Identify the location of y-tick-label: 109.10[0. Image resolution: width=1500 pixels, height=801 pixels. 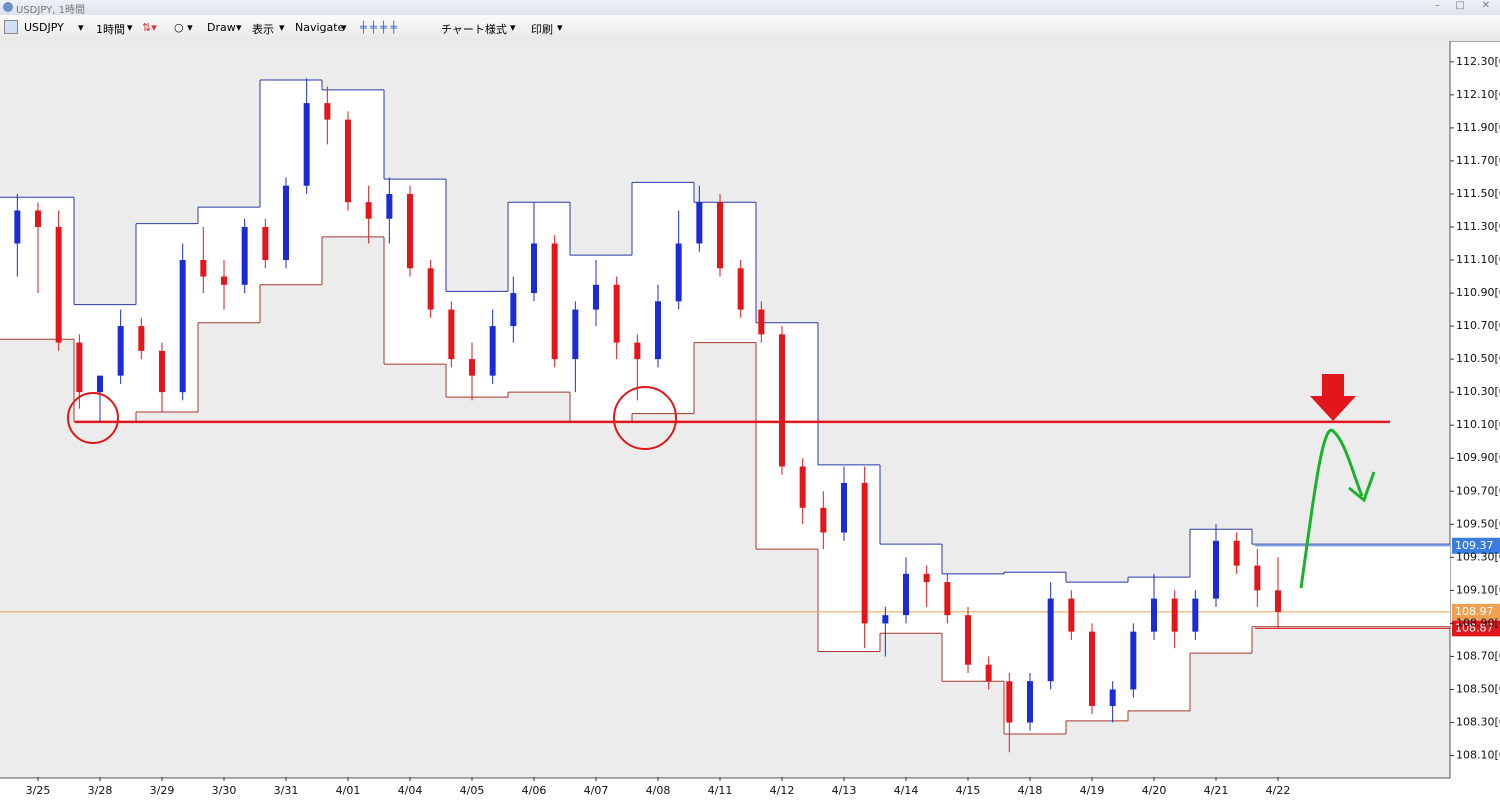
(1478, 589).